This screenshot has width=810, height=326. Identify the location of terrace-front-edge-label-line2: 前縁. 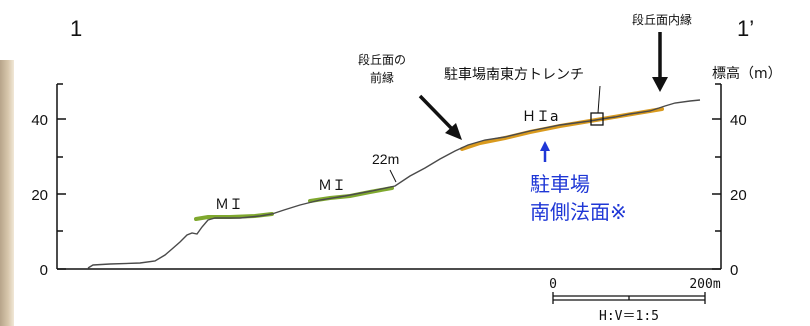
(382, 77).